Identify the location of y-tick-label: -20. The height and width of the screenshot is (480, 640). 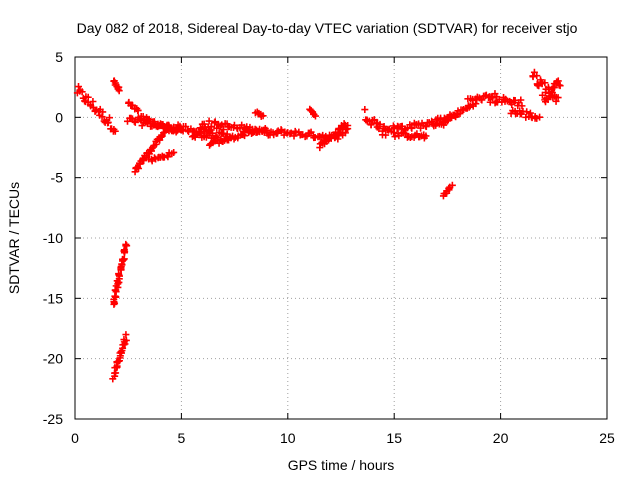
(53, 359).